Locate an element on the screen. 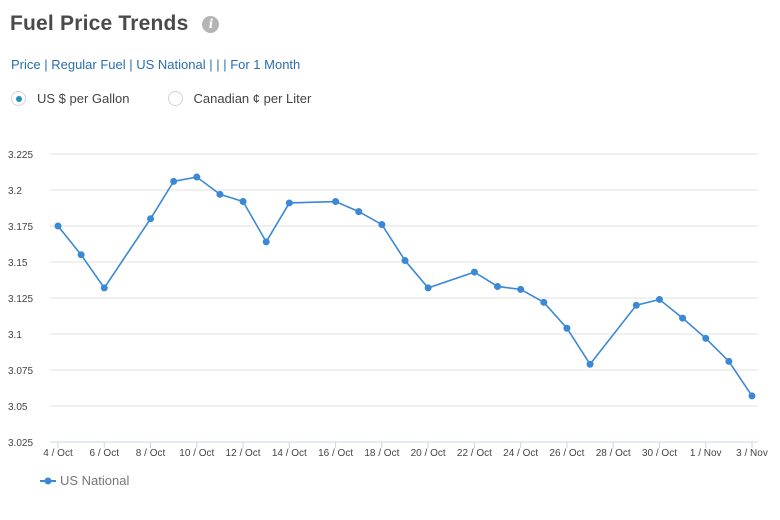 Image resolution: width=780 pixels, height=520 pixels. y-tick-label: 3.15 is located at coordinates (18, 263).